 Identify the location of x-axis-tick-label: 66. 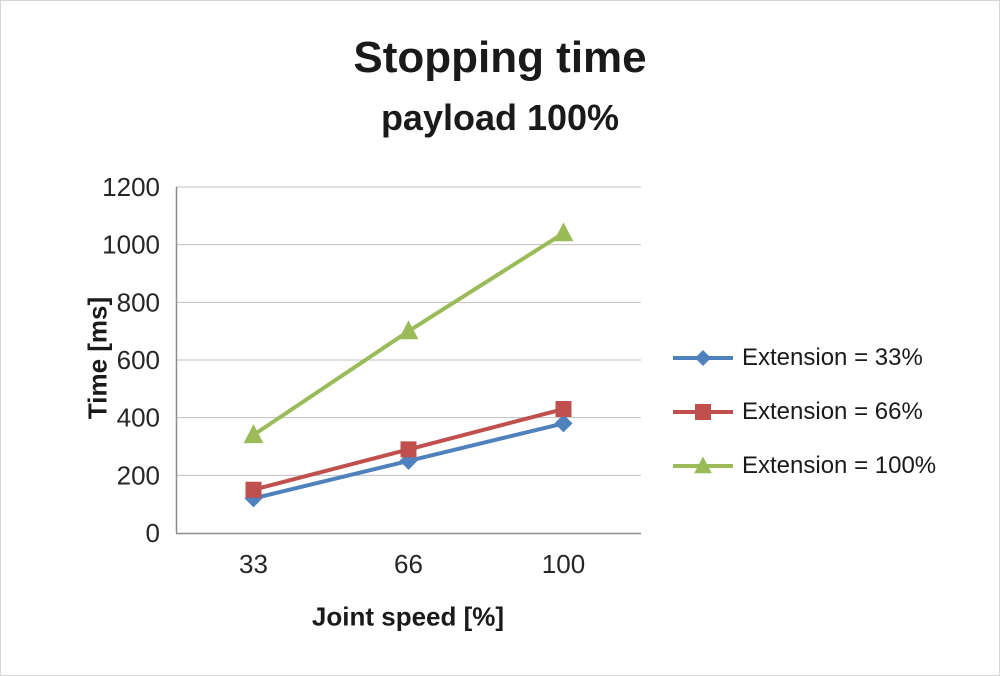
(408, 564).